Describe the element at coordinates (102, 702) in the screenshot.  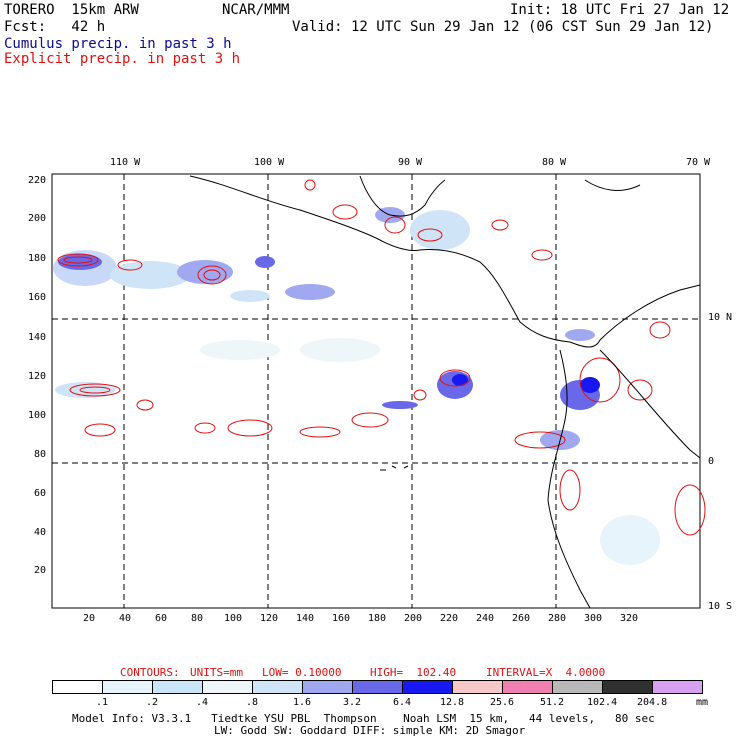
I see `colorbar-label: .1` at that location.